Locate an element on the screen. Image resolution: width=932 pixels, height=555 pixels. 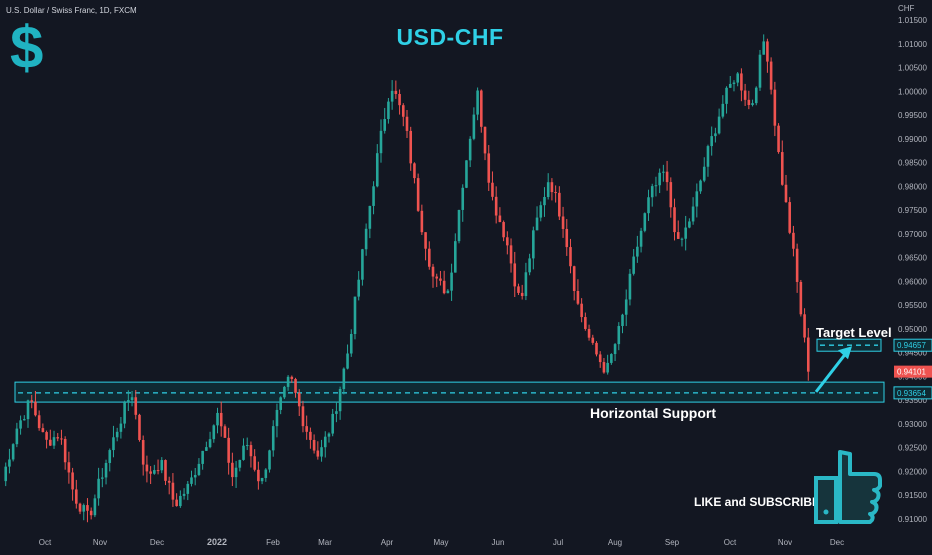
y-tick-label: 0.99000 is located at coordinates (912, 139).